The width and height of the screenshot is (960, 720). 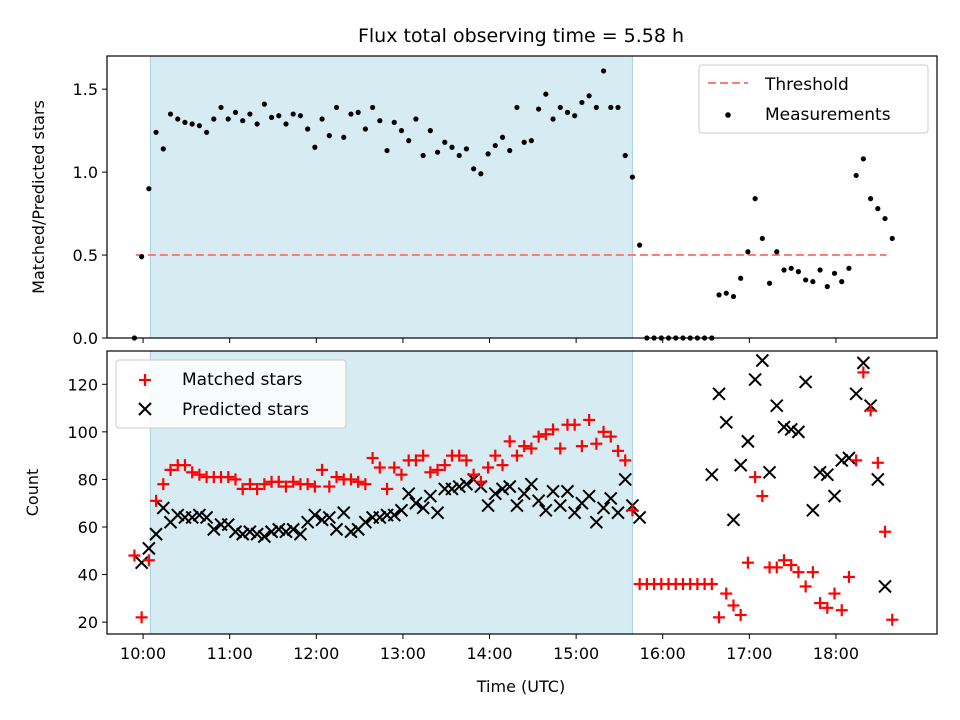 What do you see at coordinates (32, 493) in the screenshot?
I see `bottom-y-axis-label: Count` at bounding box center [32, 493].